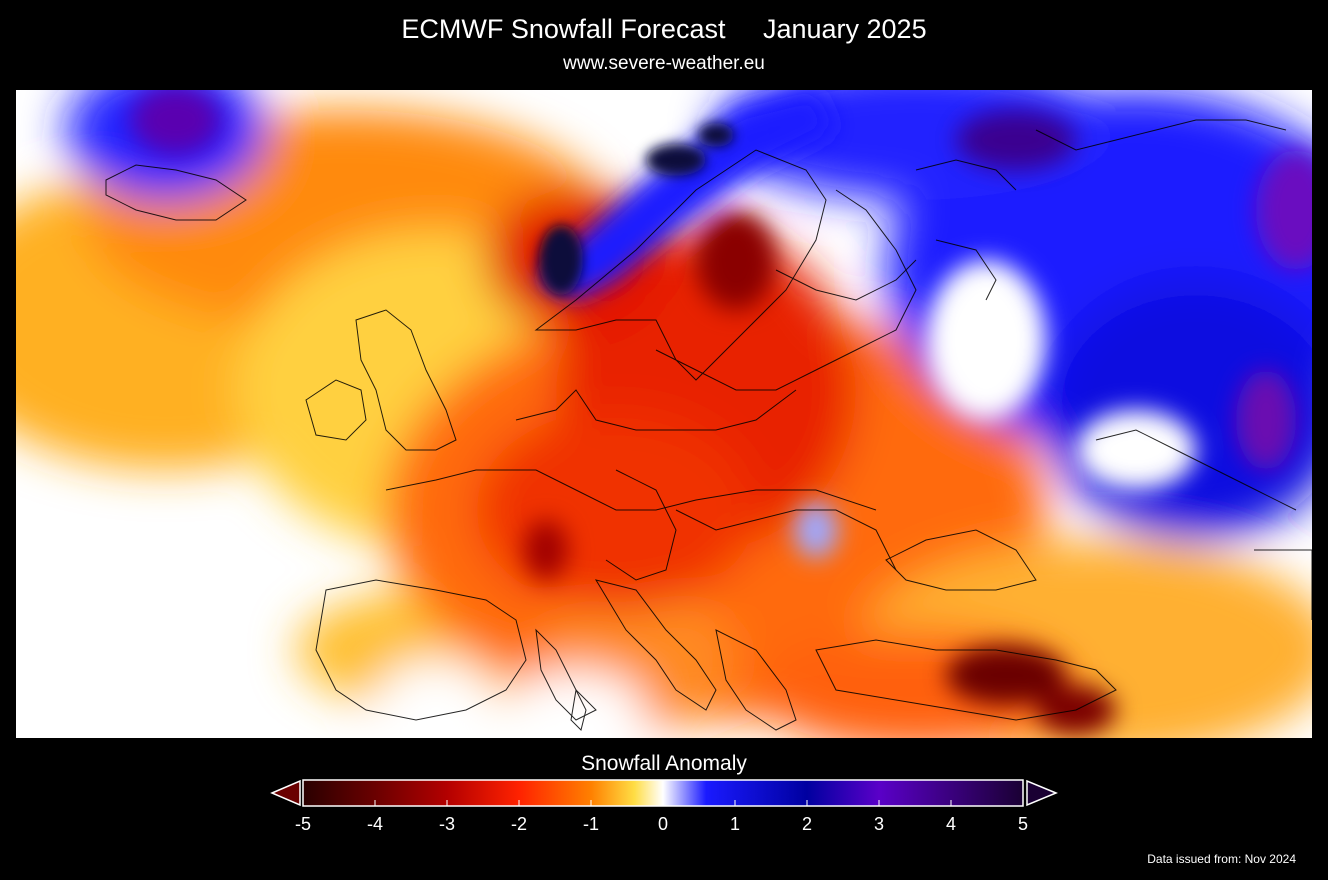  Describe the element at coordinates (663, 793) in the screenshot. I see `colorbar-gradient` at that location.